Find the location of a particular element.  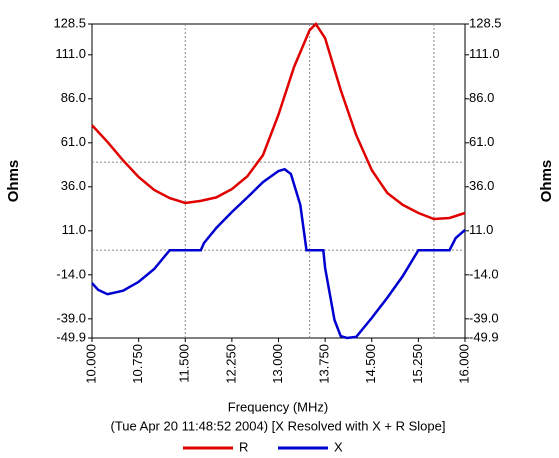

x-tick-label: 15.250 is located at coordinates (417, 364).